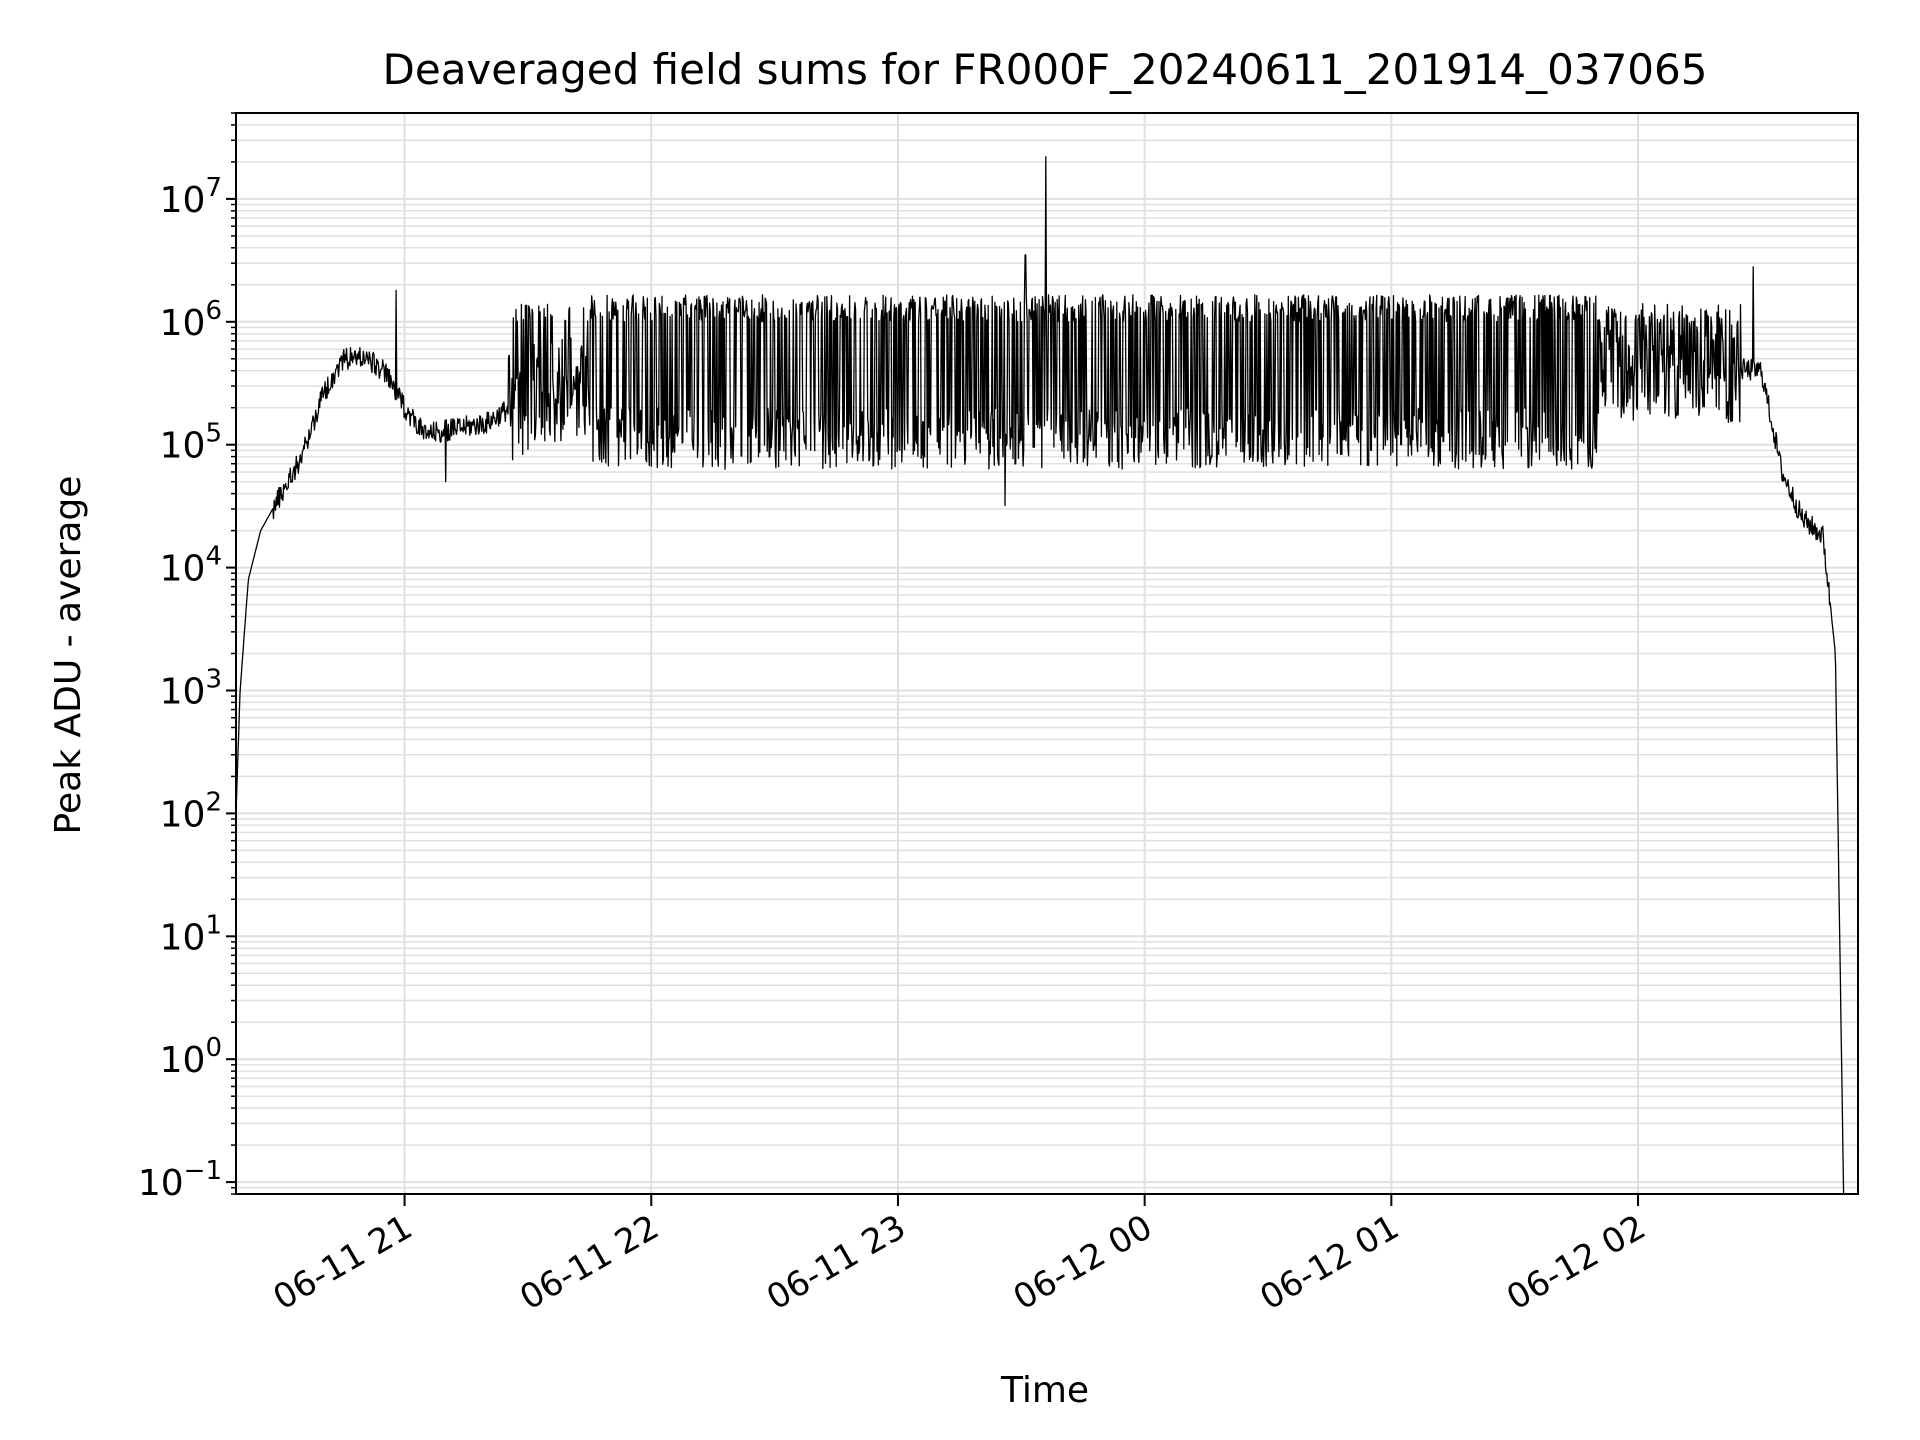  Describe the element at coordinates (191, 443) in the screenshot. I see `y-tick-label: 10⁵` at that location.